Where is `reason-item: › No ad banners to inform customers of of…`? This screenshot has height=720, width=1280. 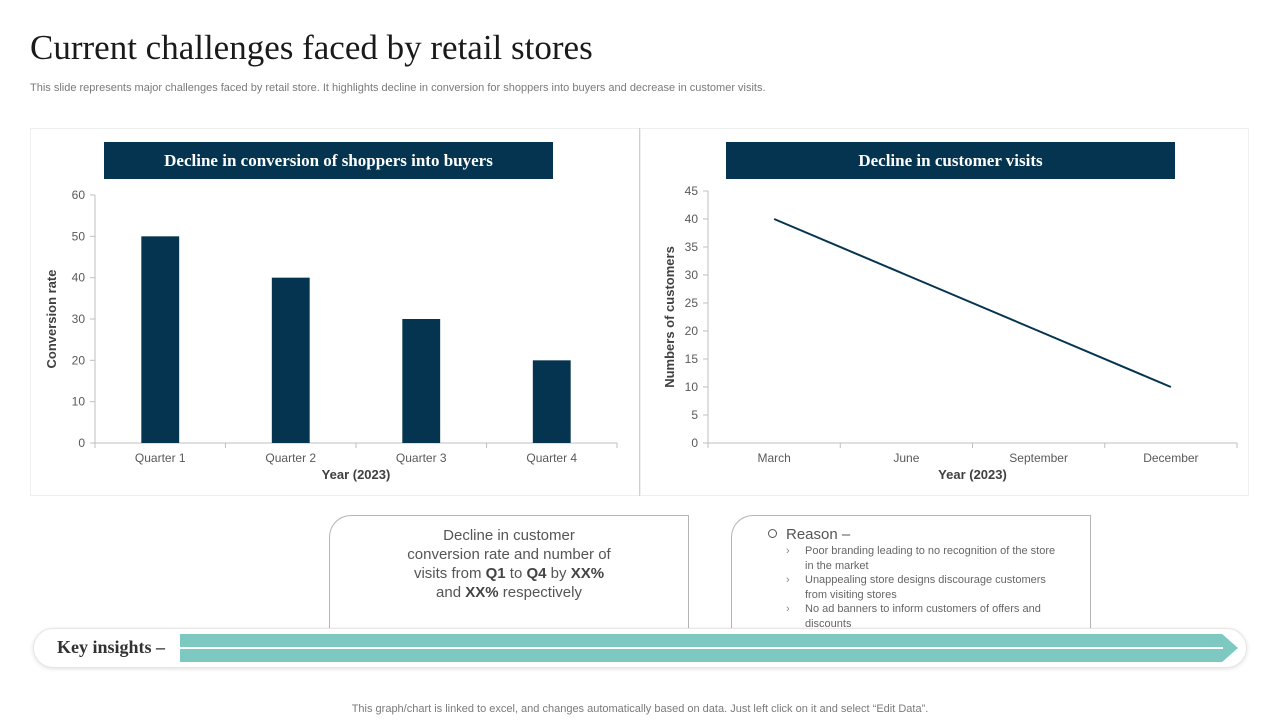
reason-item: › No ad banners to inform customers of of… is located at coordinates (913, 616).